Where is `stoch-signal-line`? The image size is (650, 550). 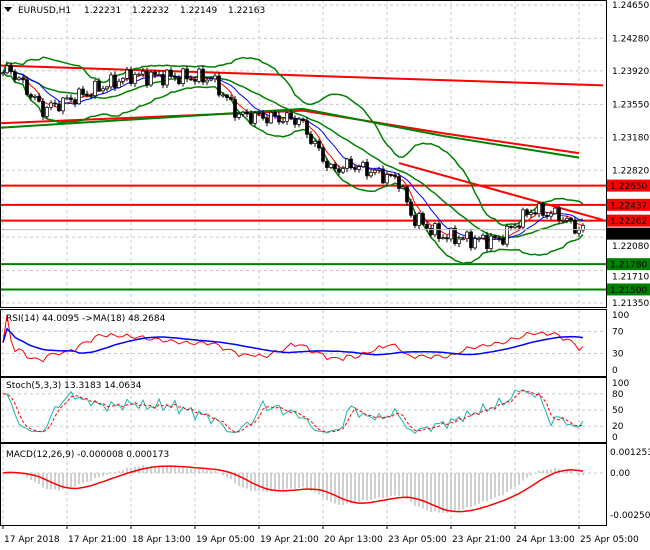 stoch-signal-line is located at coordinates (293, 411).